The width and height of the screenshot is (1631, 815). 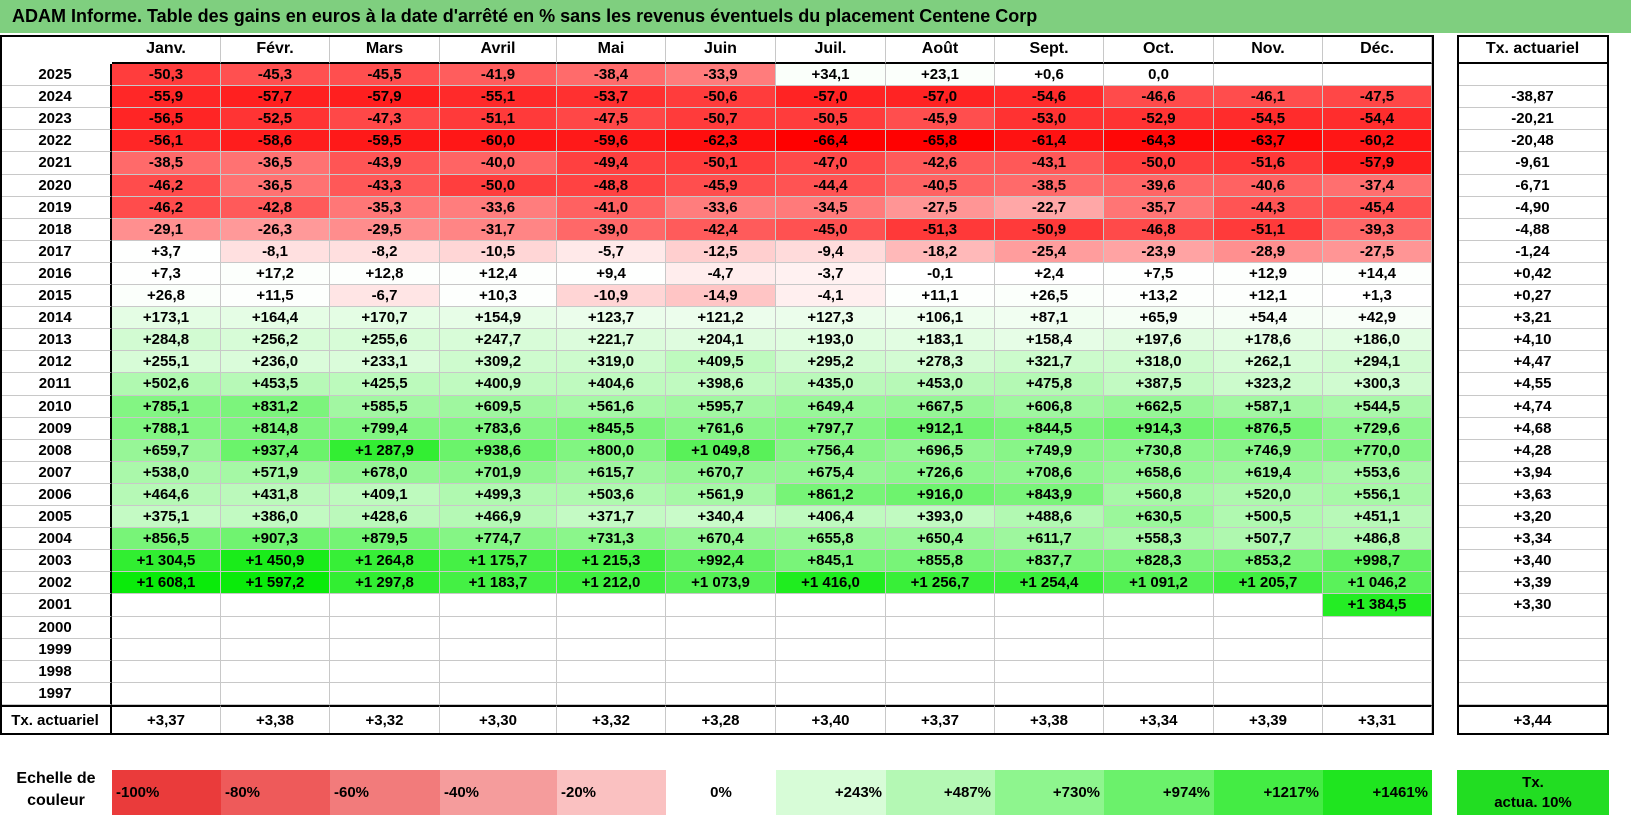 What do you see at coordinates (385, 75) in the screenshot?
I see `data-cell: -45,5` at bounding box center [385, 75].